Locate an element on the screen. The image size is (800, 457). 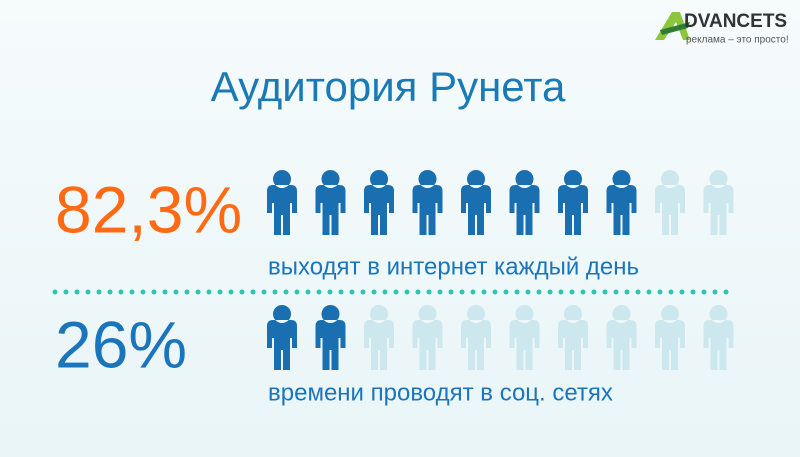
stat-label: 82,3% is located at coordinates (148, 209).